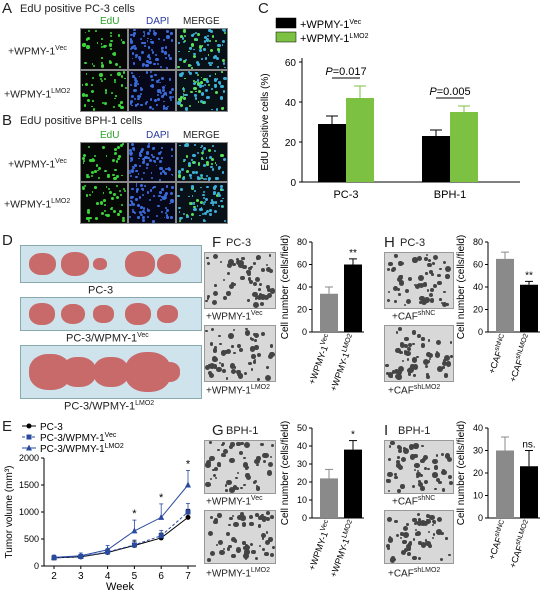  What do you see at coordinates (240, 467) in the screenshot?
I see `panel-g-vec-image` at bounding box center [240, 467].